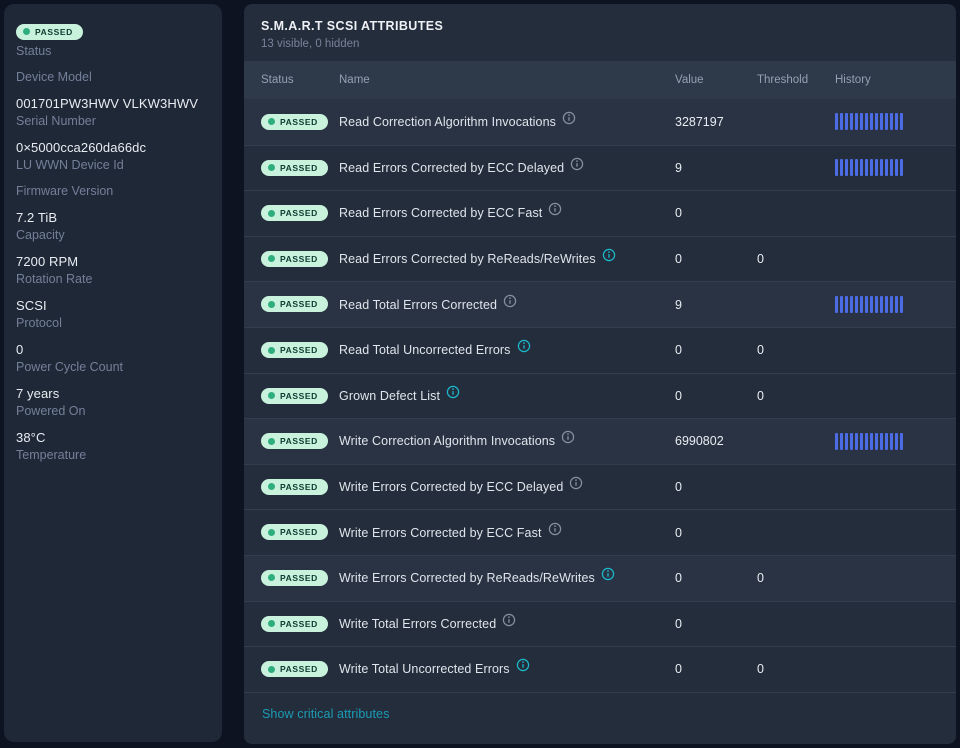 Image resolution: width=960 pixels, height=748 pixels. I want to click on device-info-group: 0×5000cca260da66dc LU WWN Device Id, so click(113, 156).